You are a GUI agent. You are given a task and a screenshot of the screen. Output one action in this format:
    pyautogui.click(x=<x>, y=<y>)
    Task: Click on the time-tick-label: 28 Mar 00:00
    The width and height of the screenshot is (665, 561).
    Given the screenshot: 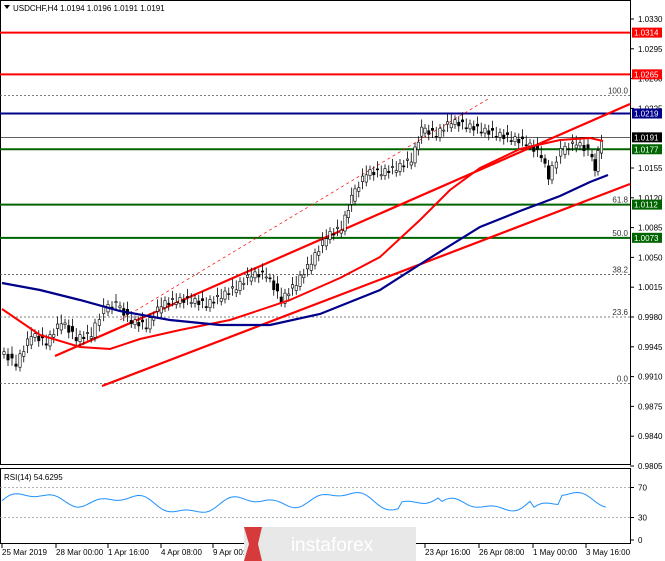 What is the action you would take?
    pyautogui.click(x=80, y=552)
    